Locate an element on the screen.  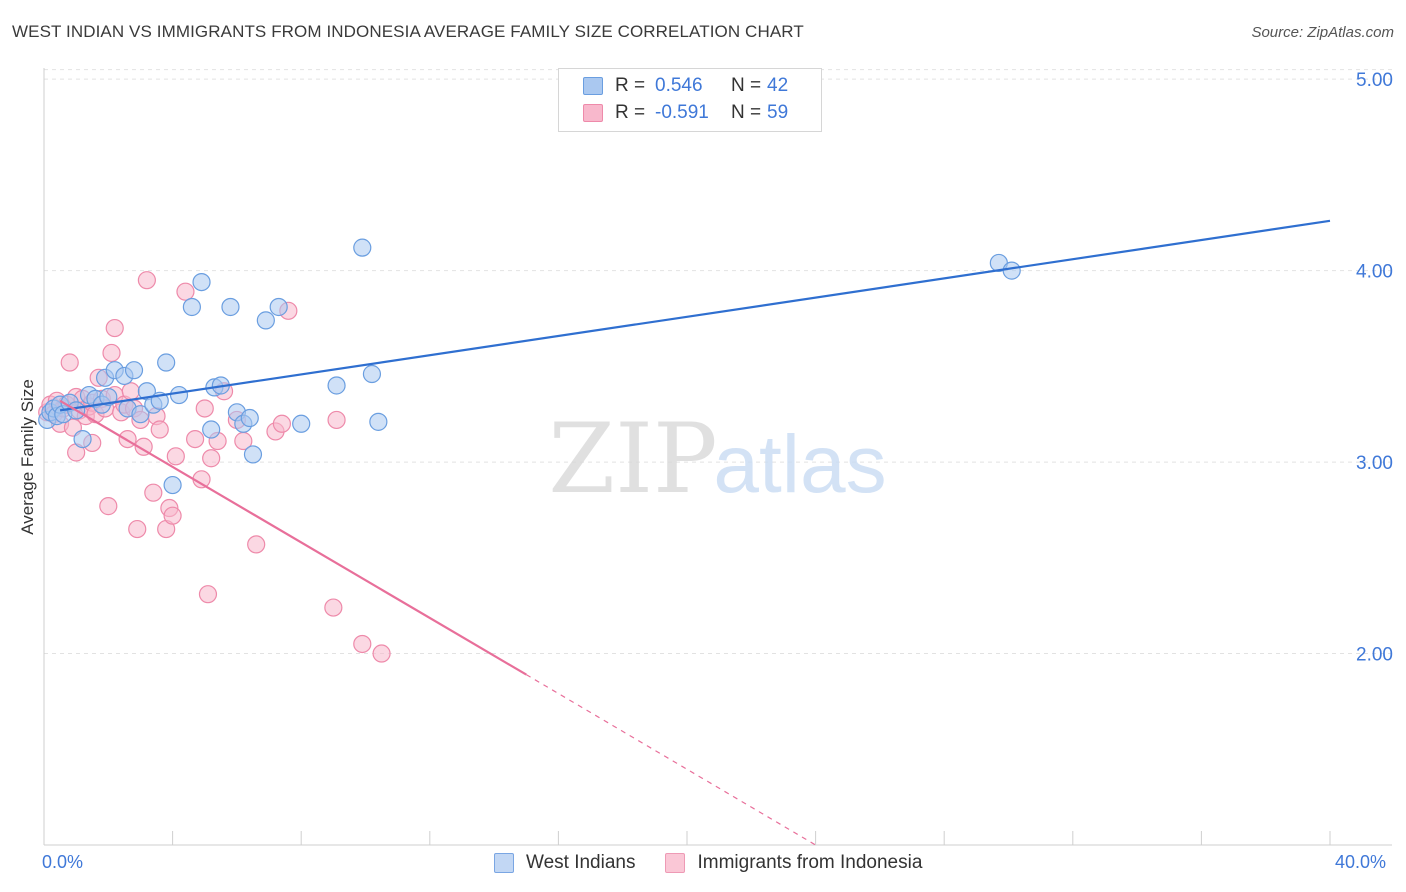
y-tick-label: 2.00 is located at coordinates (1374, 655).